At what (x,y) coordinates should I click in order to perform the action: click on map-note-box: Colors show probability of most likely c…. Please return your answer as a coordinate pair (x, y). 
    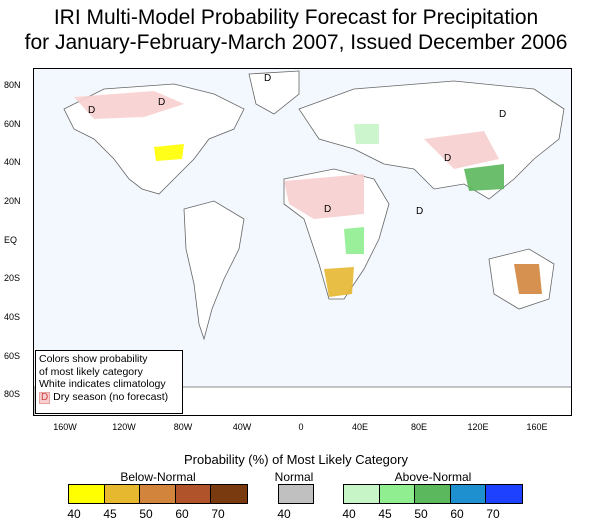
    Looking at the image, I should click on (109, 382).